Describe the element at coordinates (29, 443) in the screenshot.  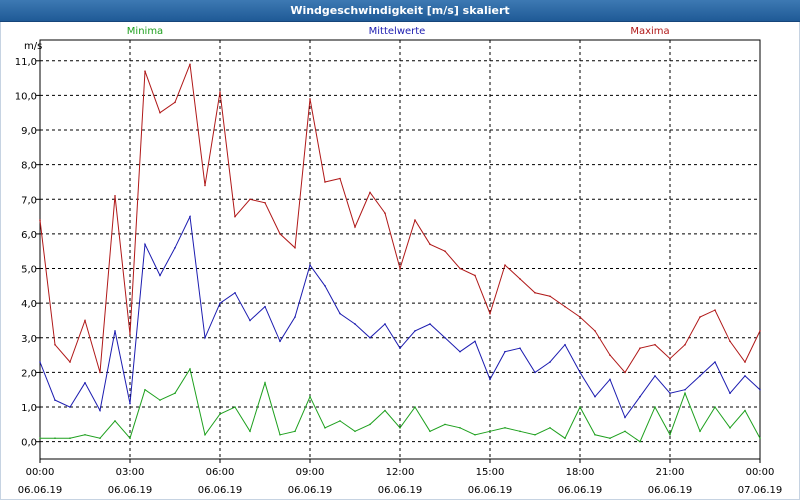
I see `y-tick-label: 0,0` at that location.